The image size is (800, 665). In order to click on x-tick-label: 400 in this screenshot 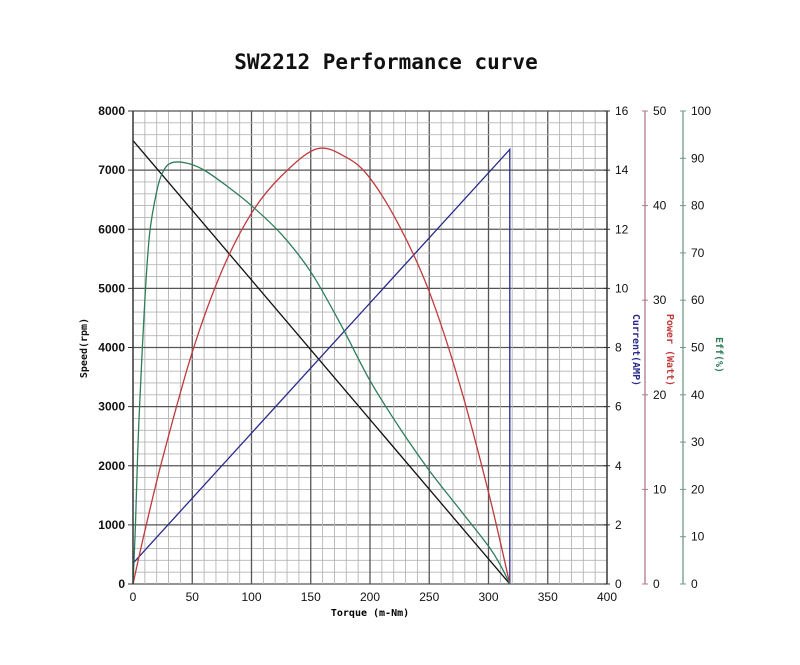, I will do `click(607, 597)`.